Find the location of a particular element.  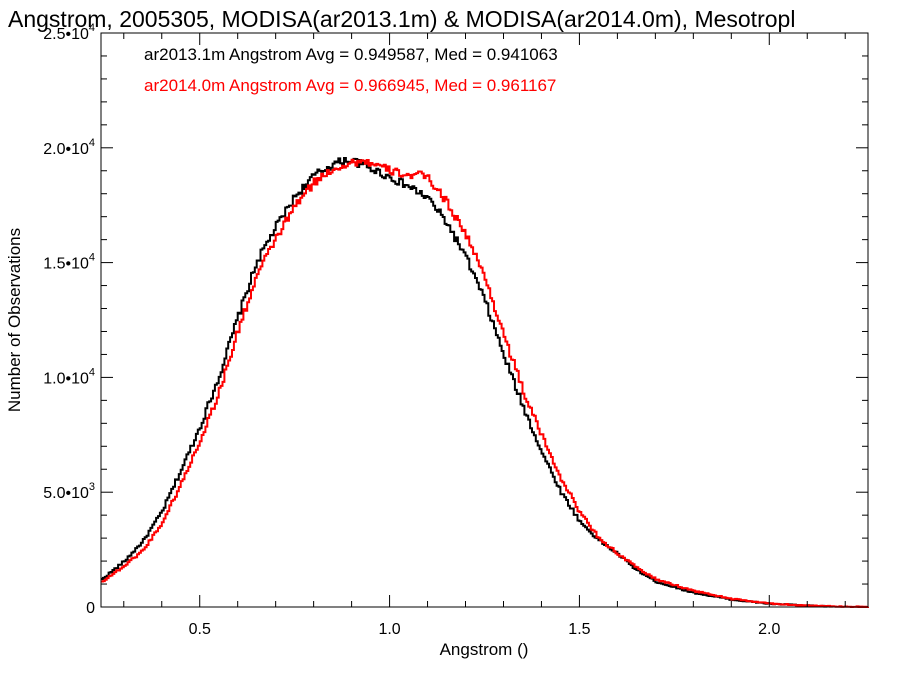

y-tick-label: 5.0•103 is located at coordinates (69, 491).